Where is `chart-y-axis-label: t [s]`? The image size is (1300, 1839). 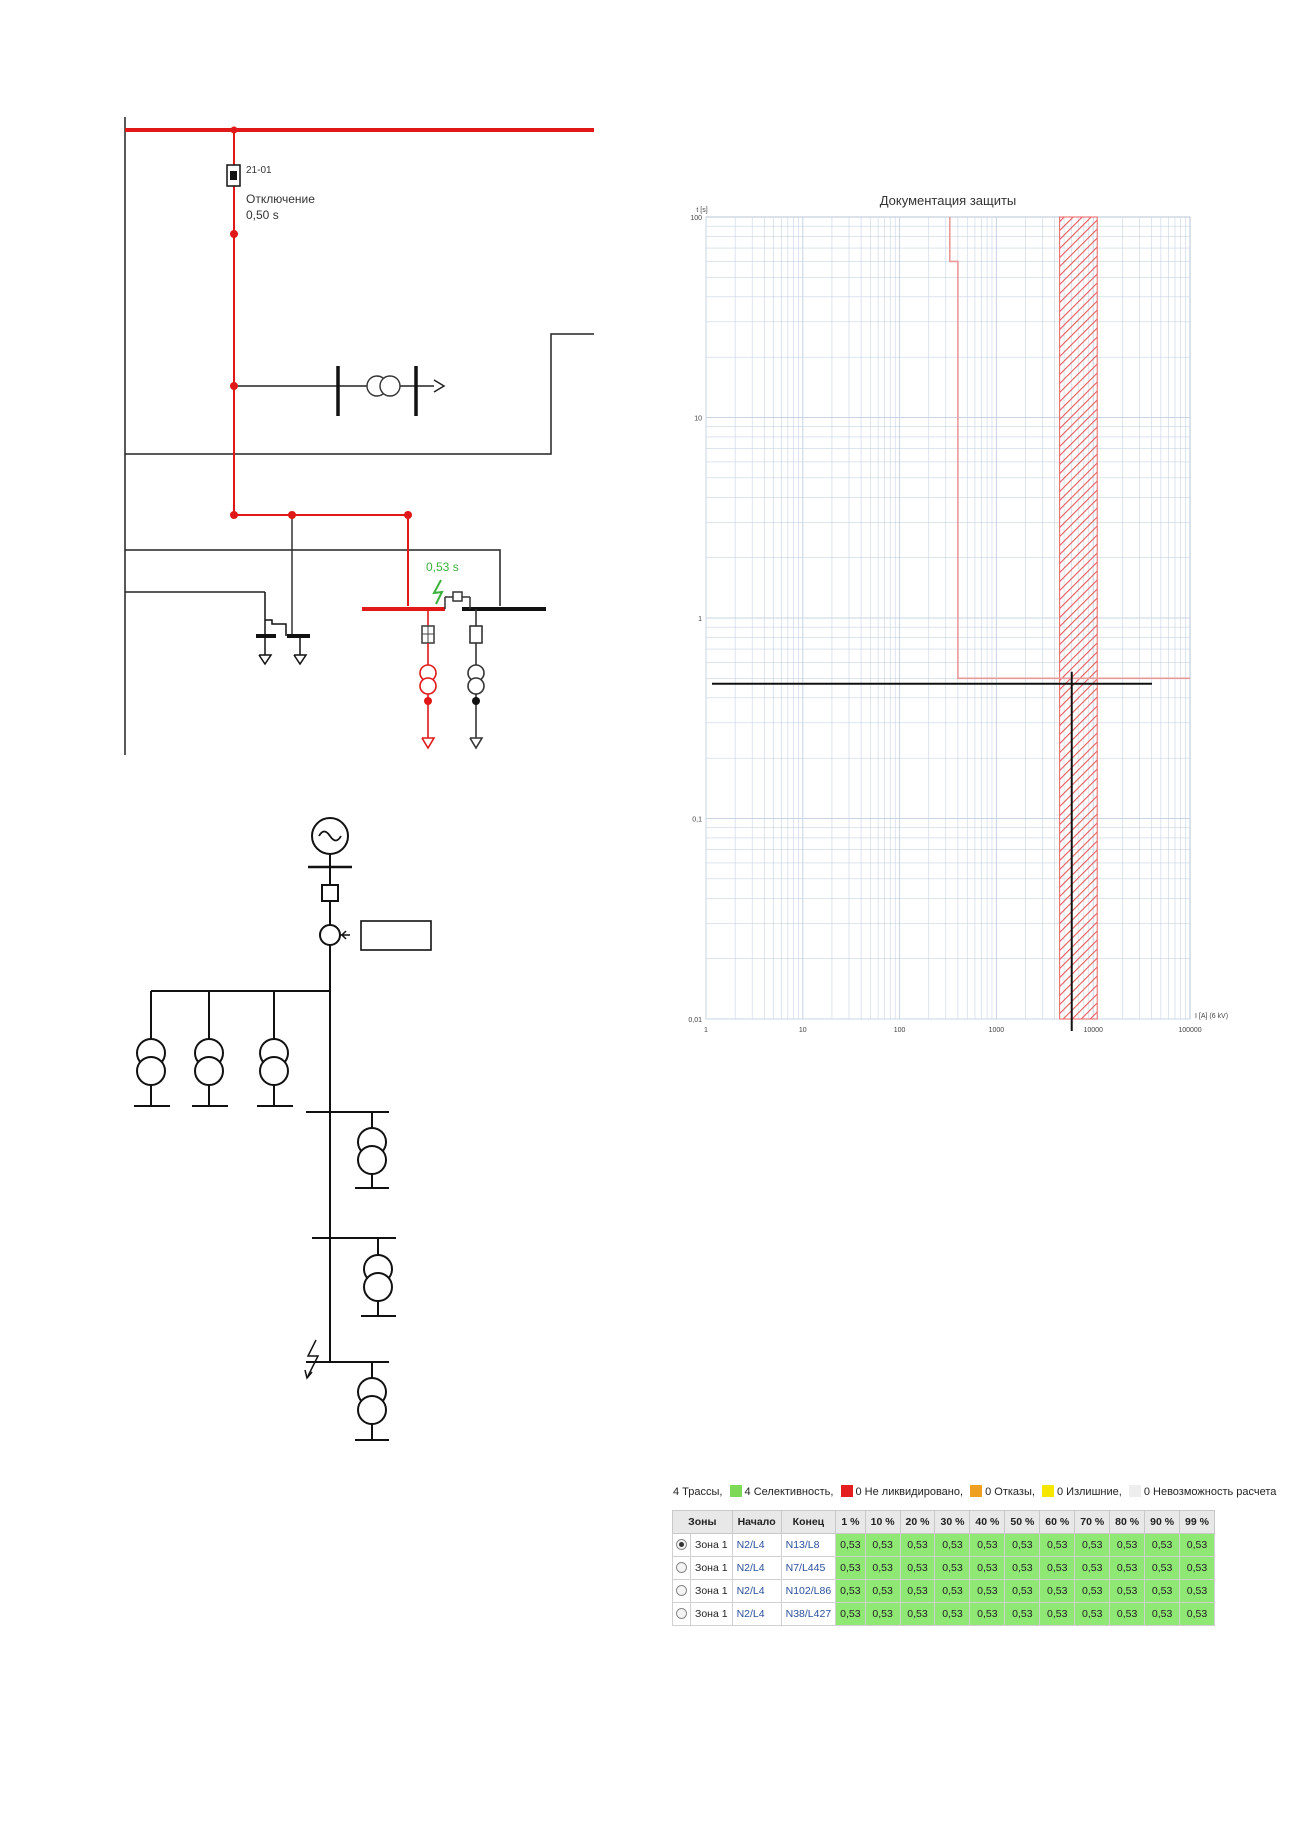
chart-y-axis-label: t [s] is located at coordinates (701, 210).